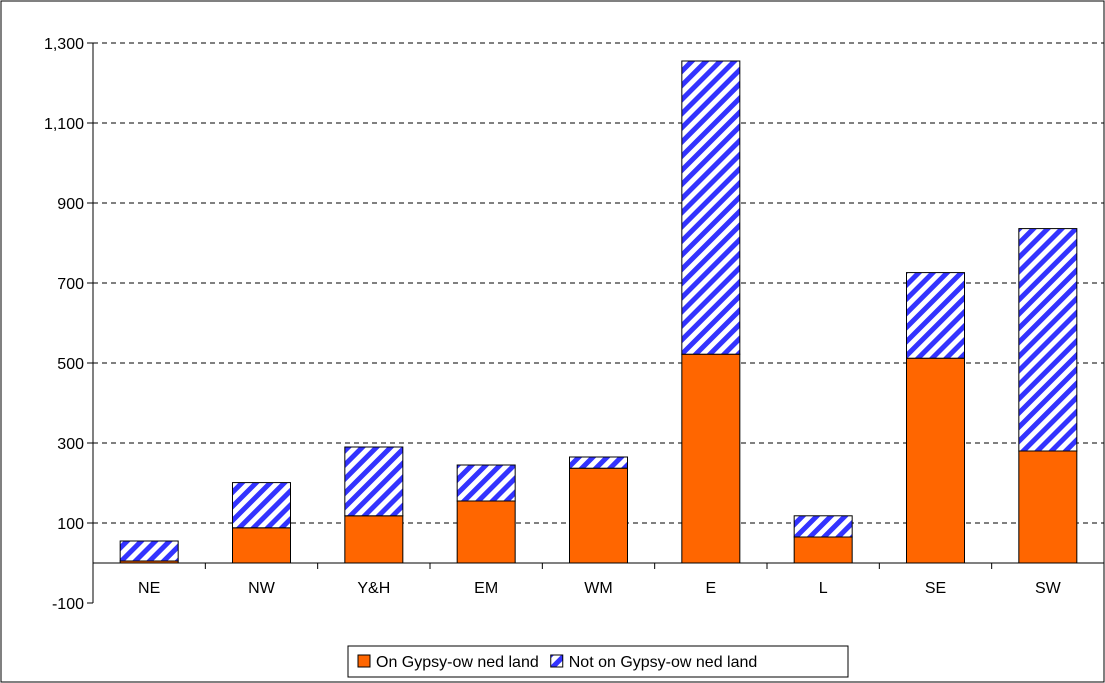  What do you see at coordinates (598, 462) in the screenshot?
I see `bar-segment-not-on-land-WM` at bounding box center [598, 462].